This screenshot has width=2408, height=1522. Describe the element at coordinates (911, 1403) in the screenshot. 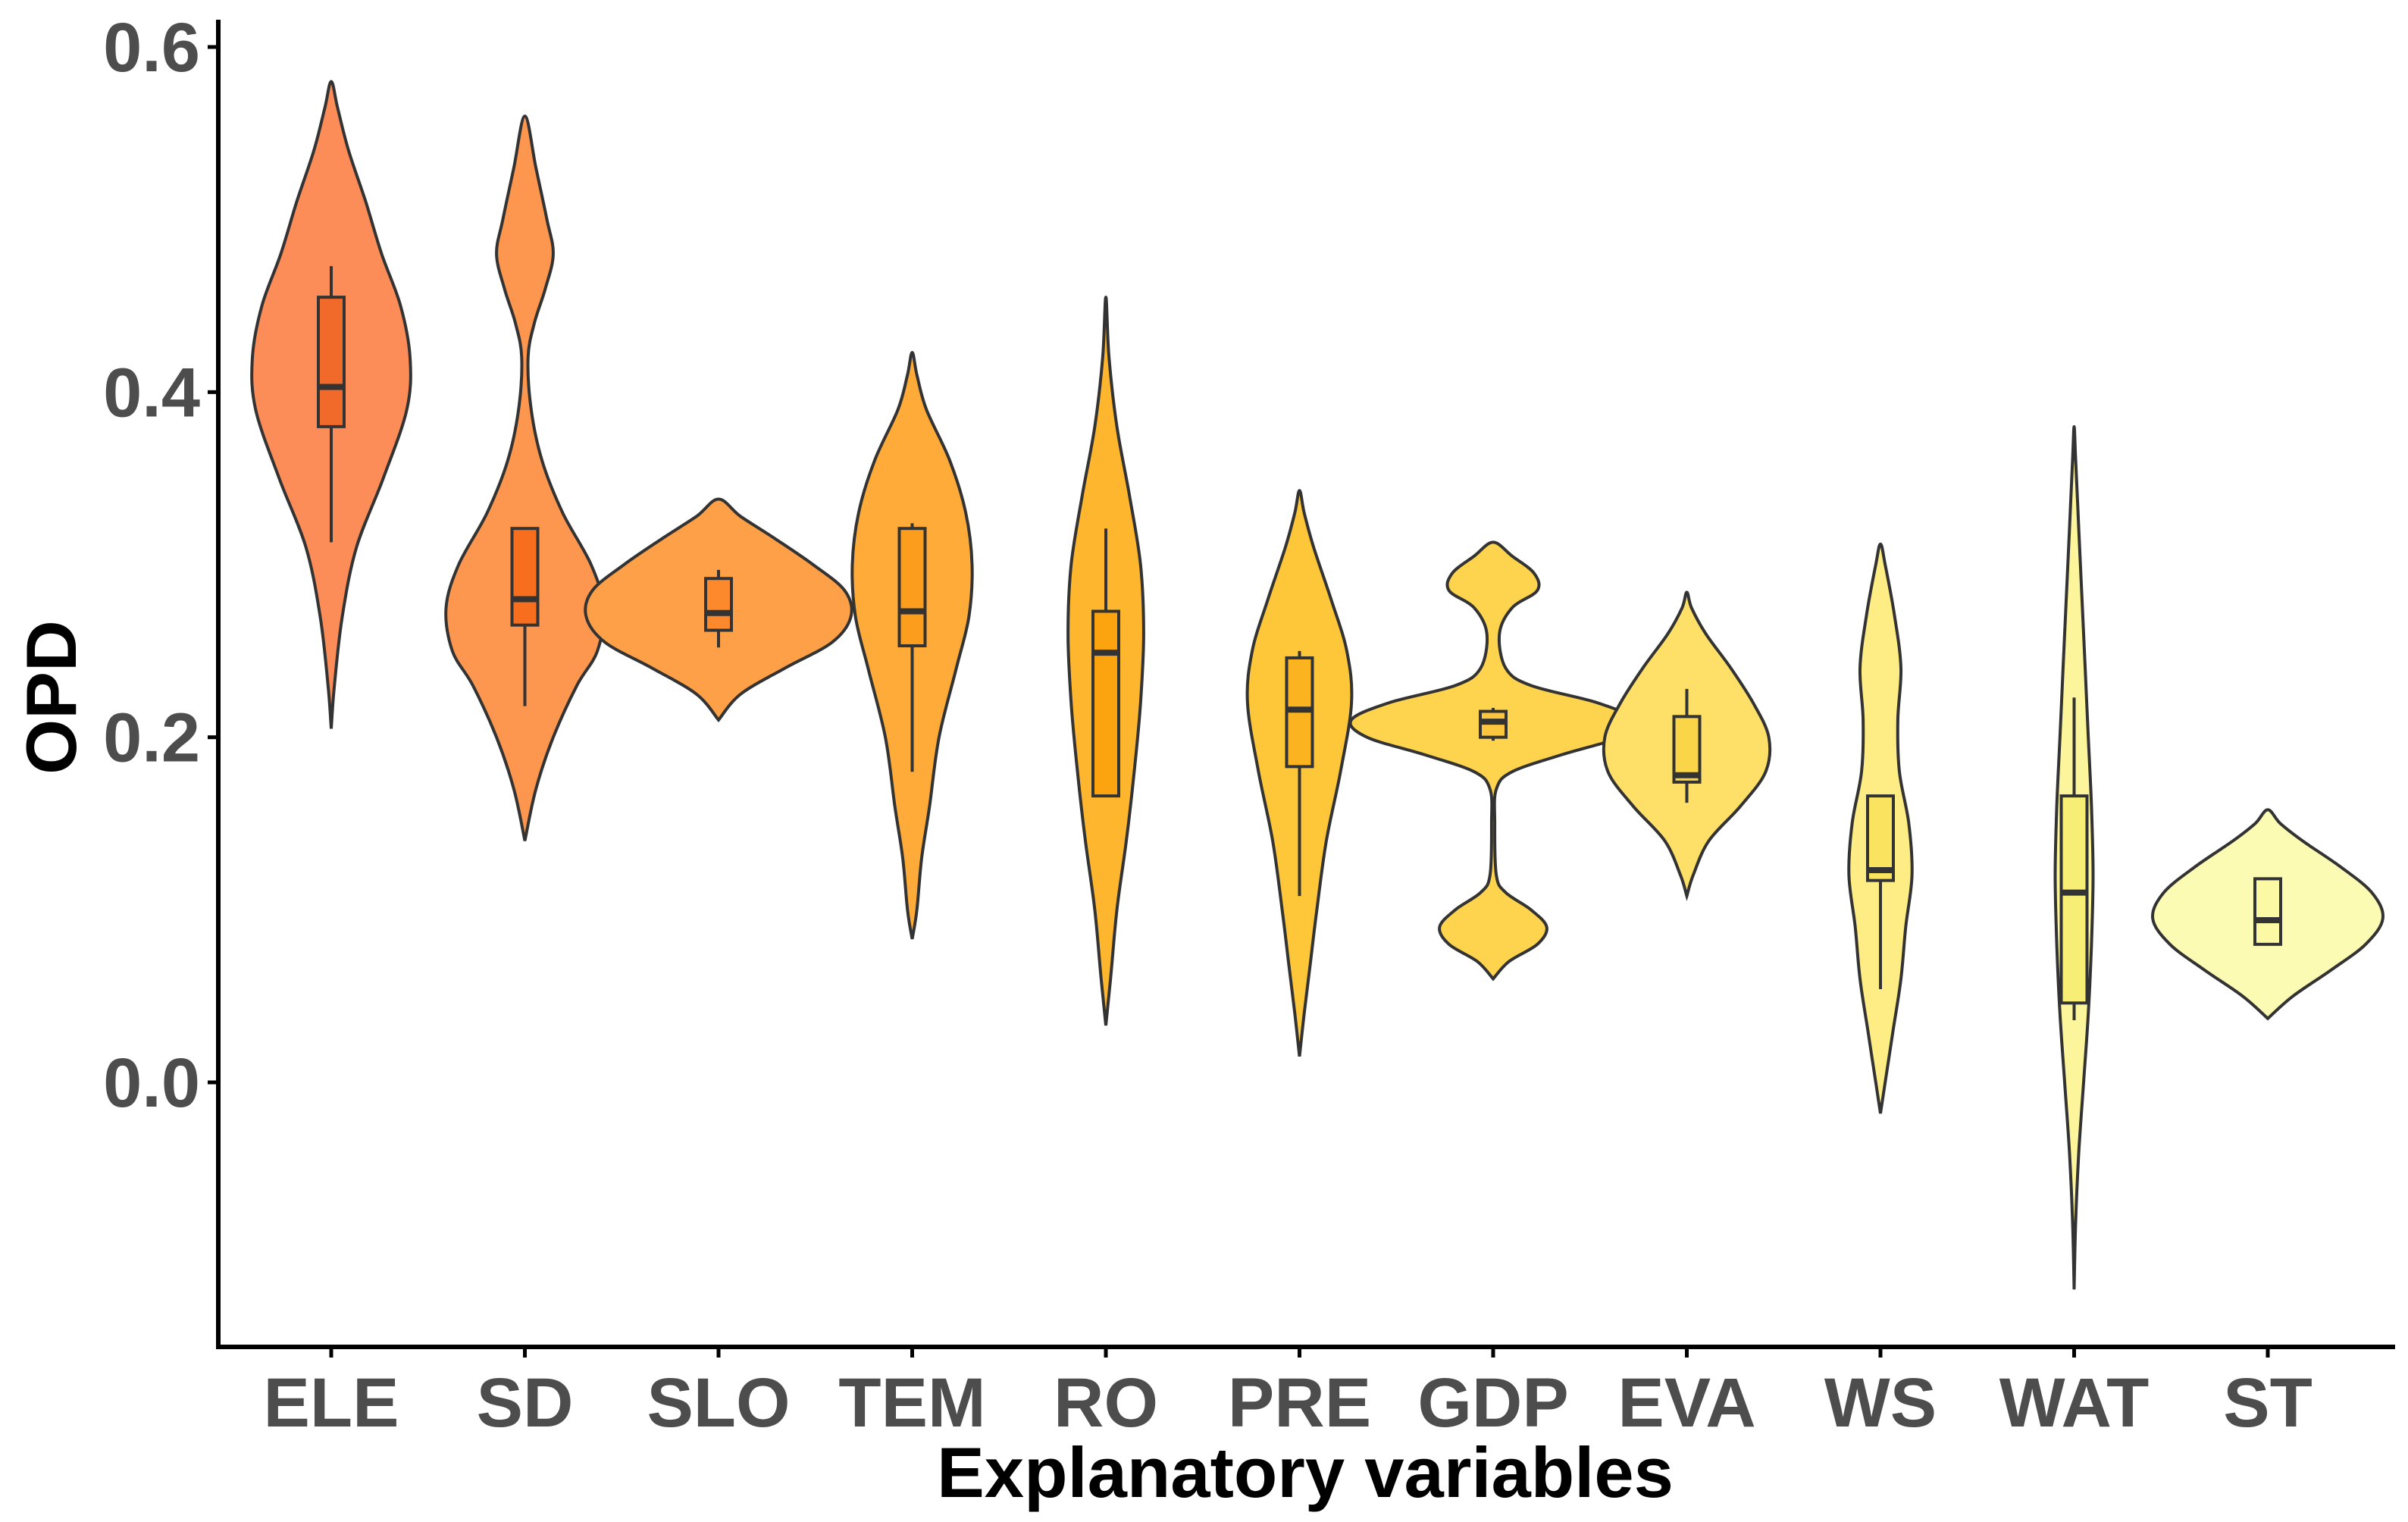

I see `x-tick-label-tem: TEM` at that location.